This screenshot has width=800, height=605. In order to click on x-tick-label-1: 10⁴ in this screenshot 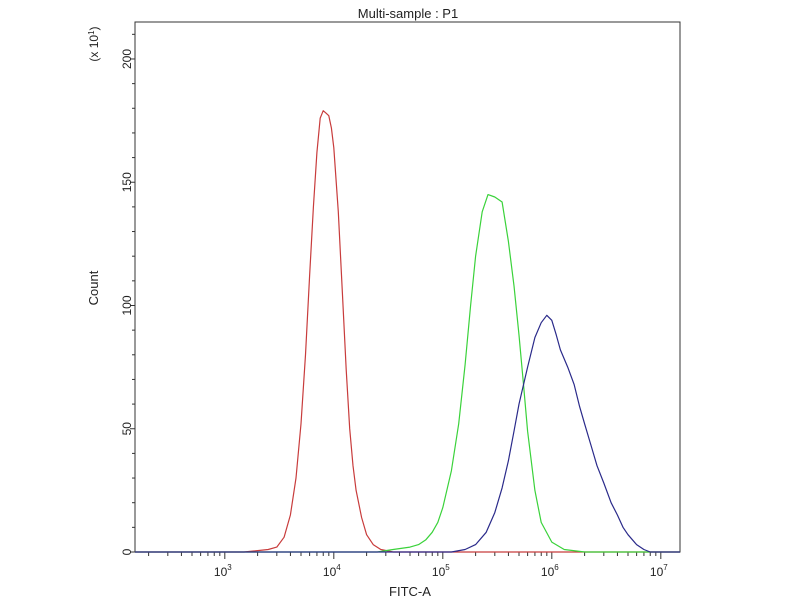, I will do `click(332, 571)`.